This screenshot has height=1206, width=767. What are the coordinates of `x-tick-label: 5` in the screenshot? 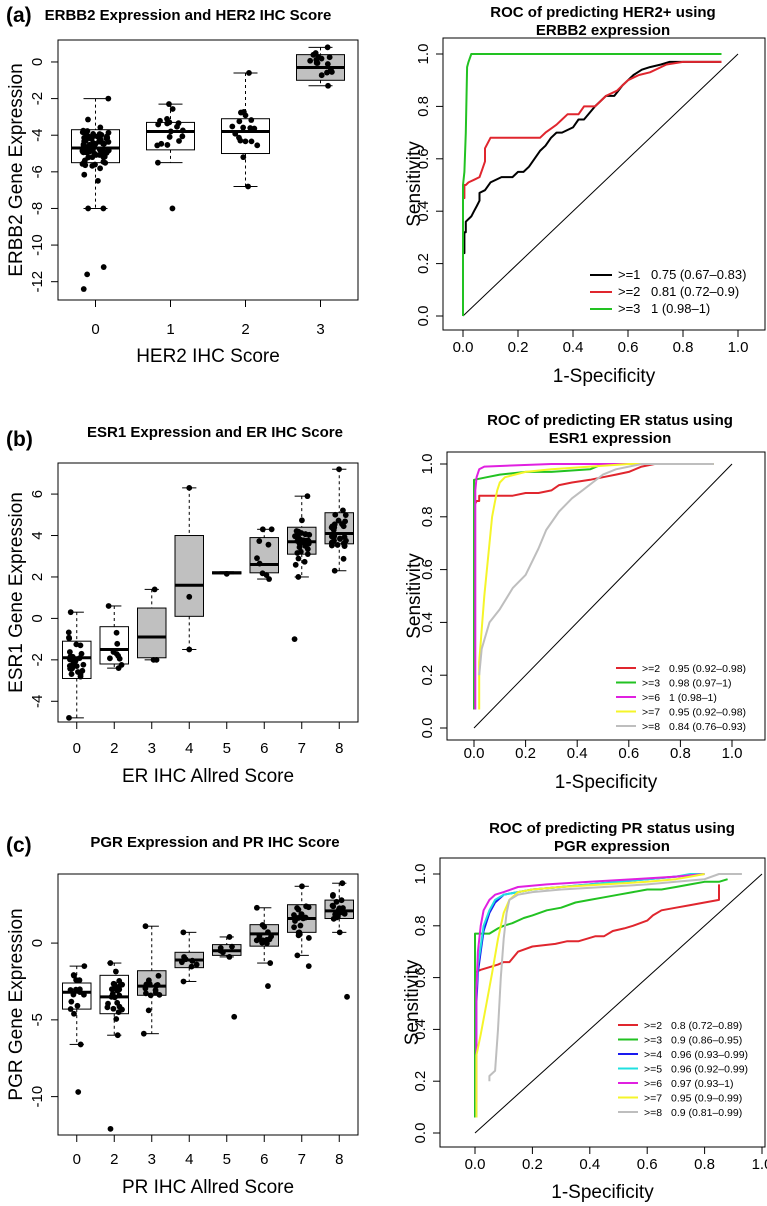 It's located at (227, 1159).